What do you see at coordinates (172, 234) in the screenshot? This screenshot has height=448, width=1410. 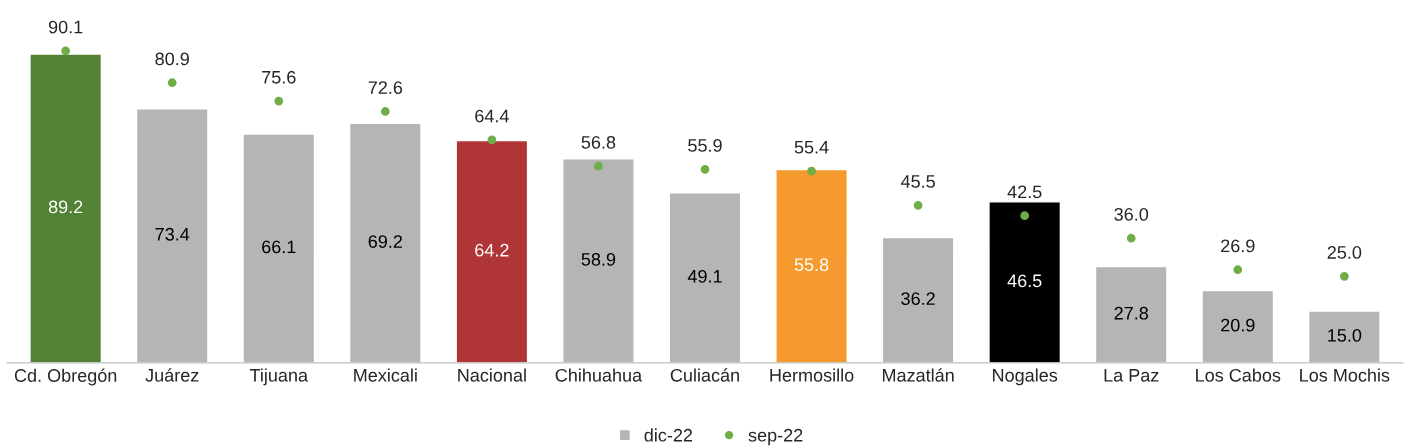 I see `data-label: 73.4` at bounding box center [172, 234].